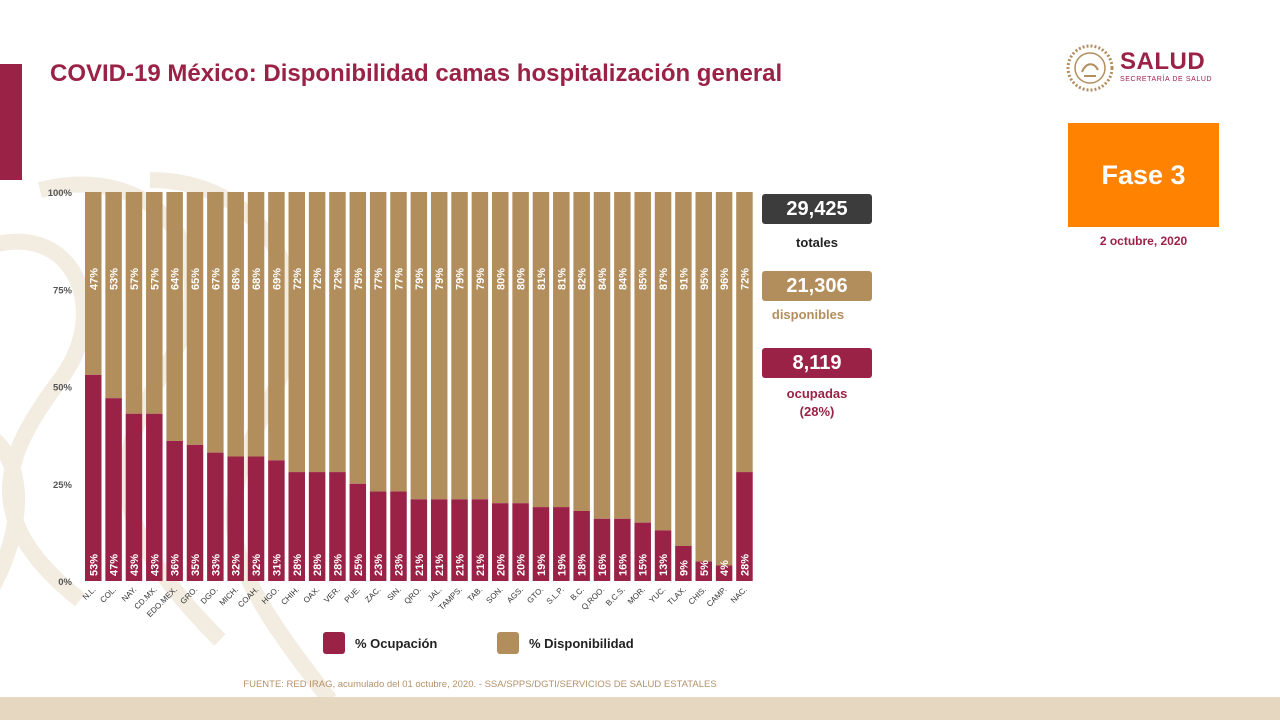  What do you see at coordinates (636, 595) in the screenshot?
I see `x-category-label: MOR.` at bounding box center [636, 595].